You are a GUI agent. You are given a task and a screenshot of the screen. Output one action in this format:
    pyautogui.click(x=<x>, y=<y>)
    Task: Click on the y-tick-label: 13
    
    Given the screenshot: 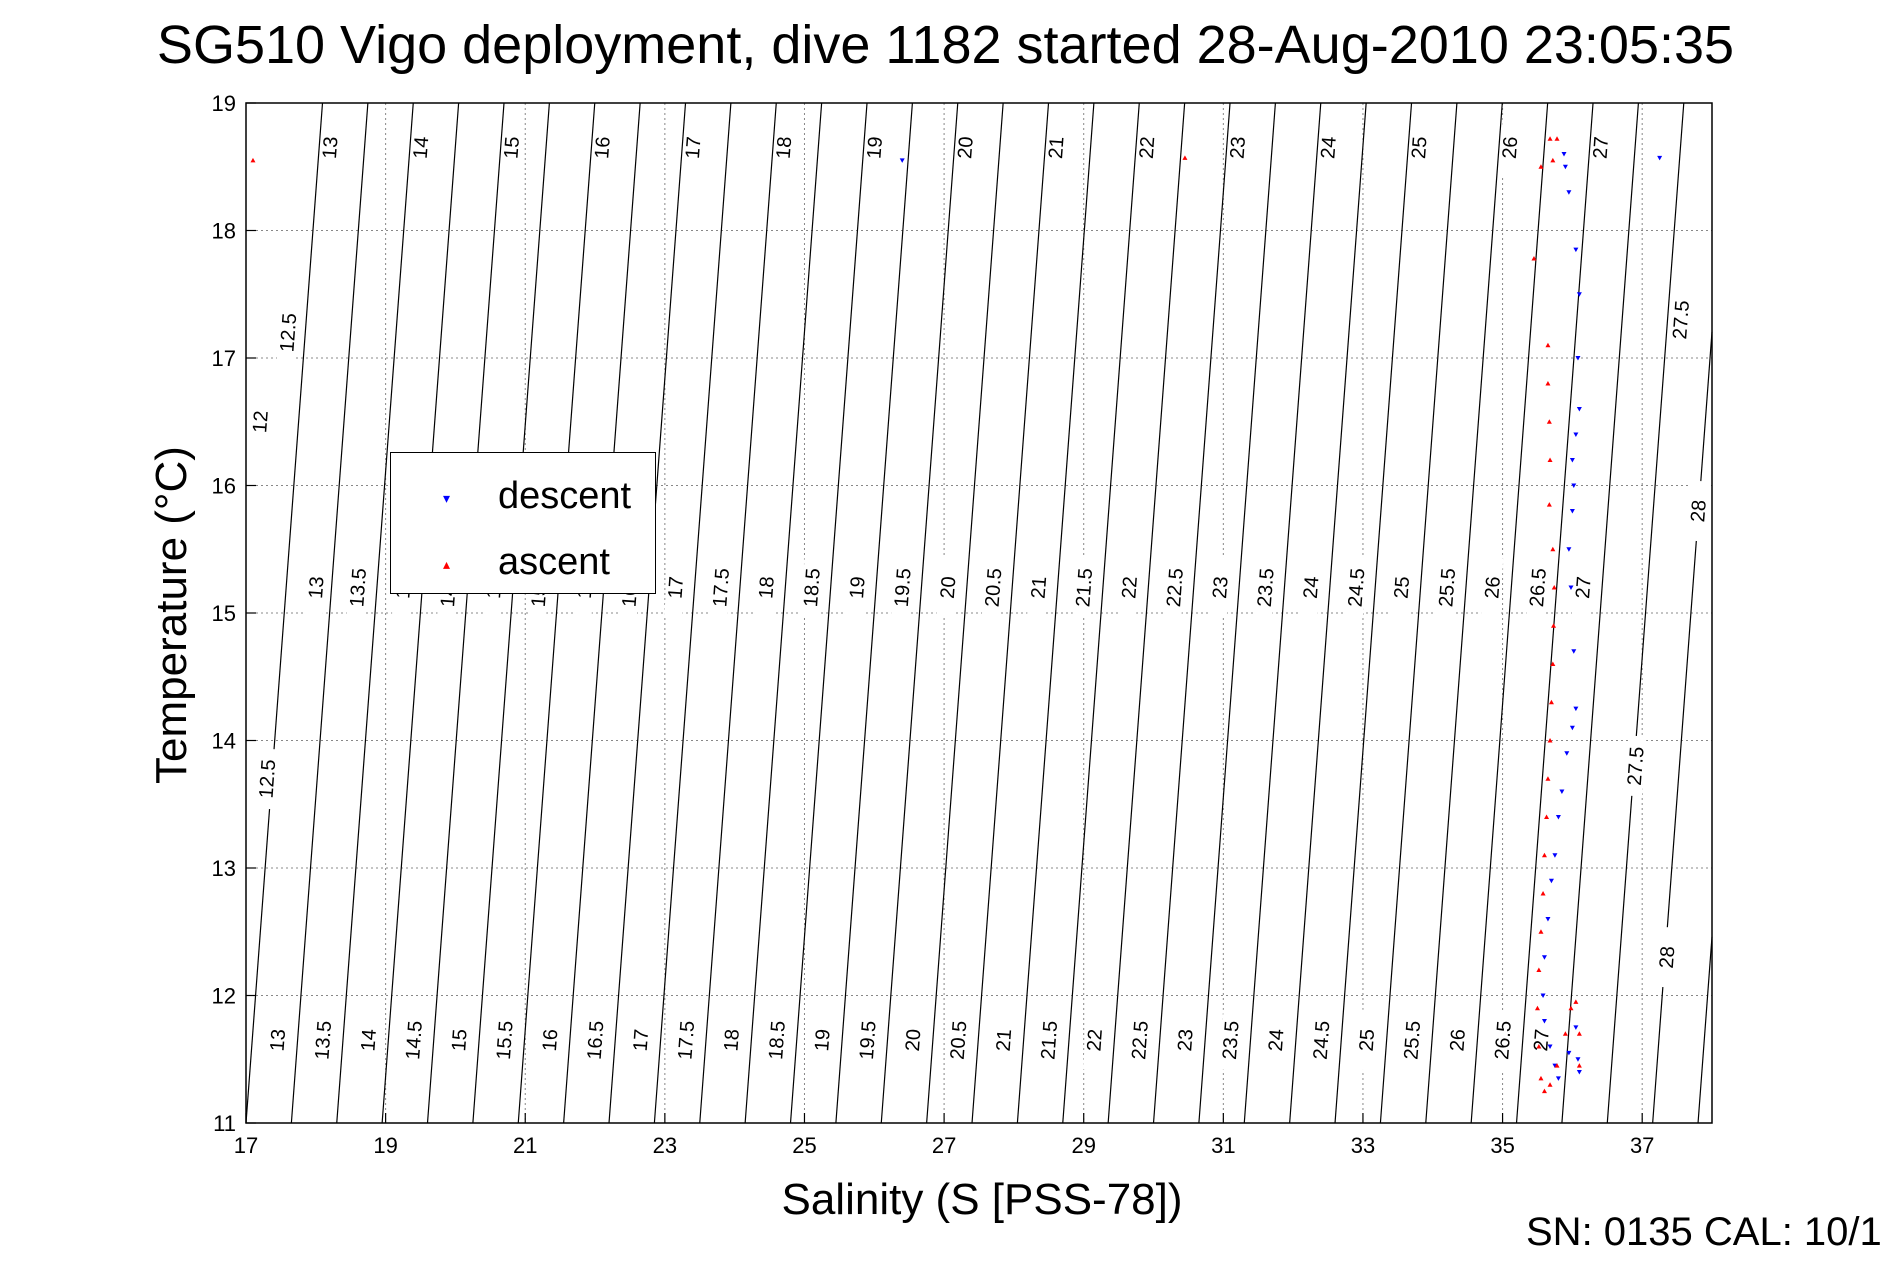 What is the action you would take?
    pyautogui.click(x=224, y=868)
    